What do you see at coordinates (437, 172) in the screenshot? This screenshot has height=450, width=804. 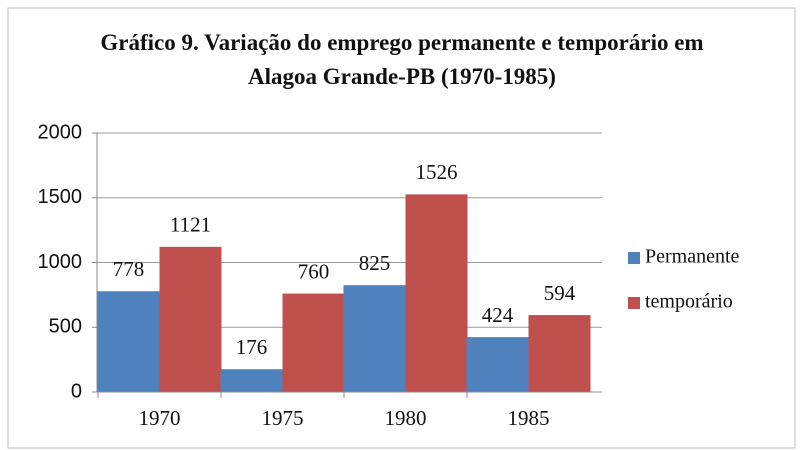 I see `data-label: 1526` at bounding box center [437, 172].